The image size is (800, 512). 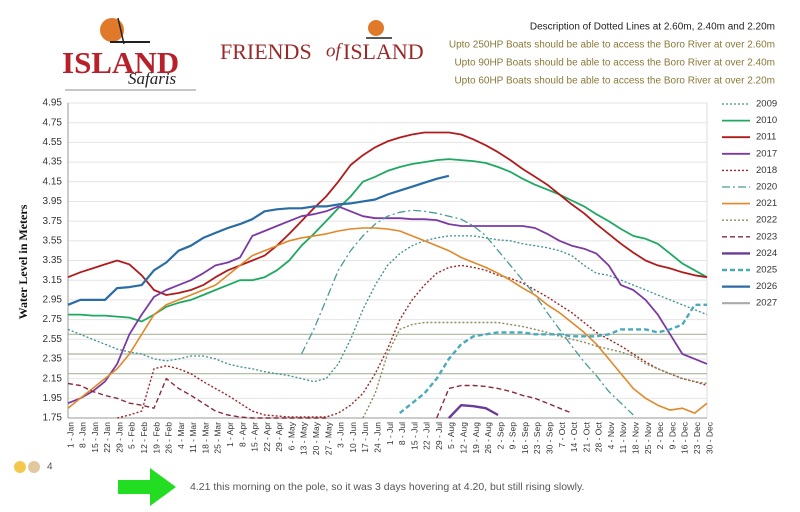 I want to click on x-tick-label: 22 - Apr, so click(x=267, y=437).